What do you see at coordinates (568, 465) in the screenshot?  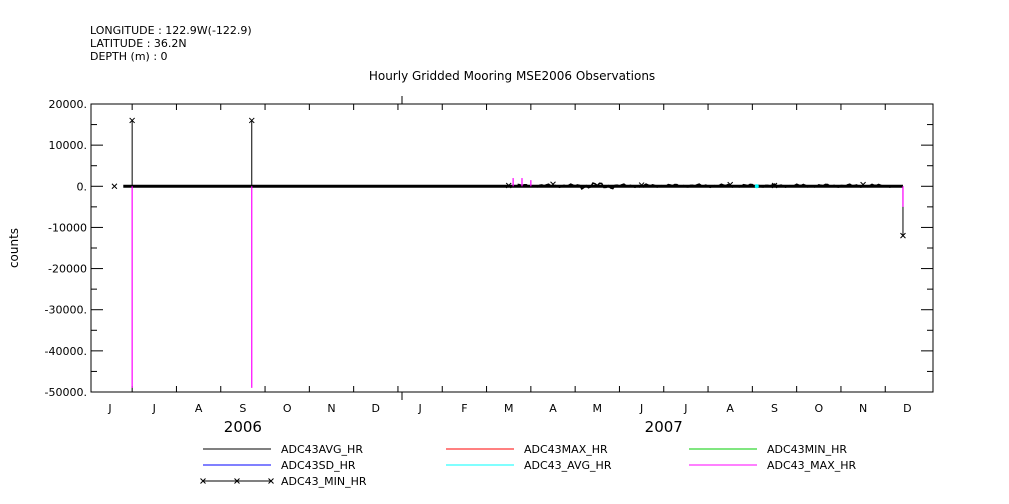 I see `legend-label-ADC43_AVG_HR: ADC43_AVG_HR` at bounding box center [568, 465].